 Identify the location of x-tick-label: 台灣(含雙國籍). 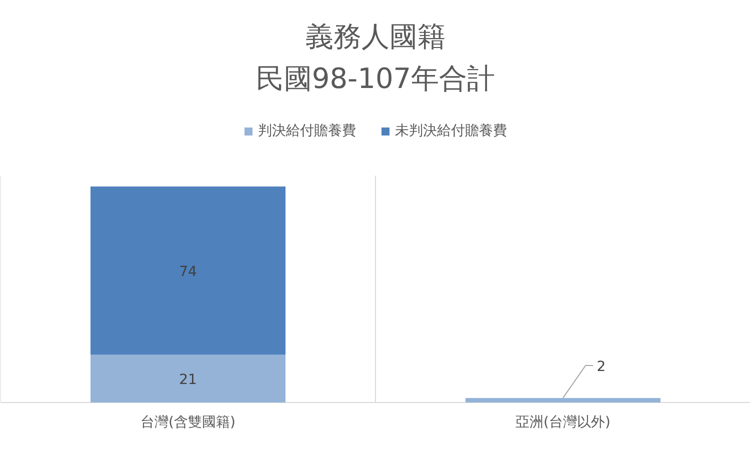
(188, 422).